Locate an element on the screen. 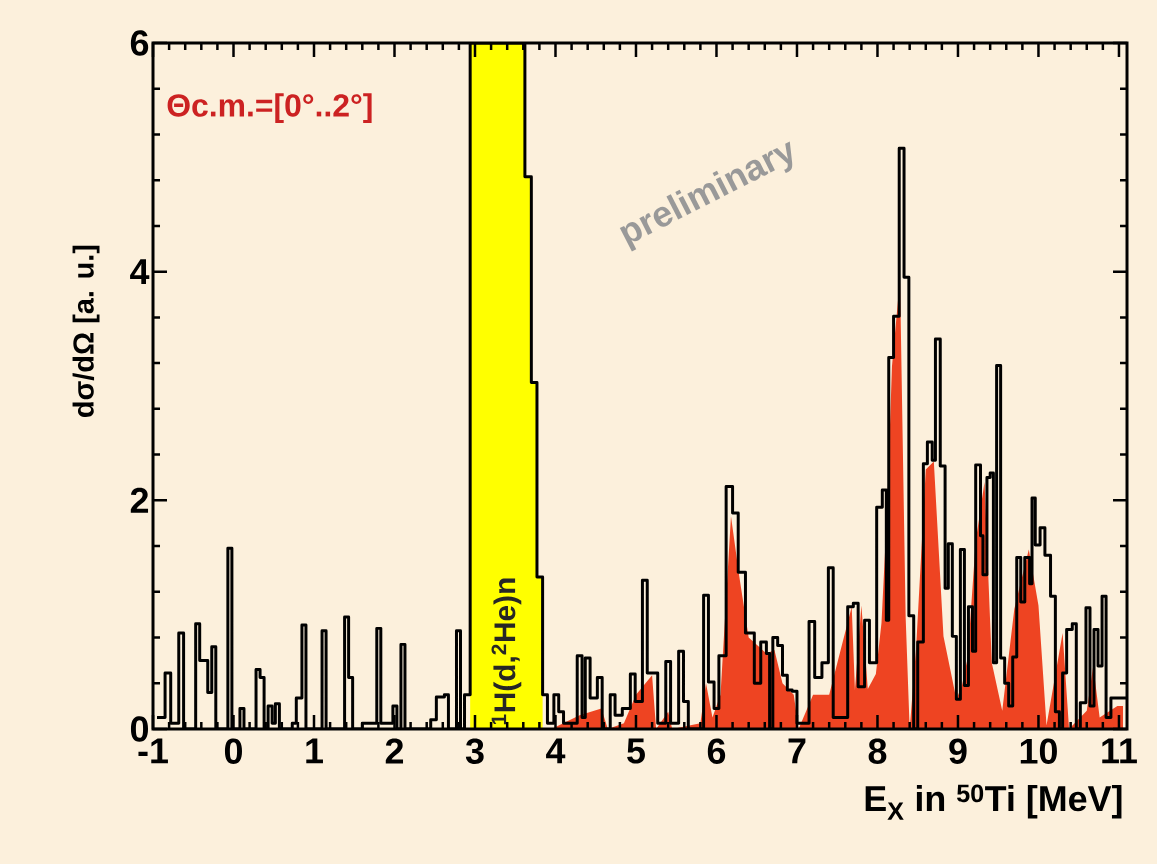  y-axis-title: dσ/dΩ [a. u.] is located at coordinates (86, 331).